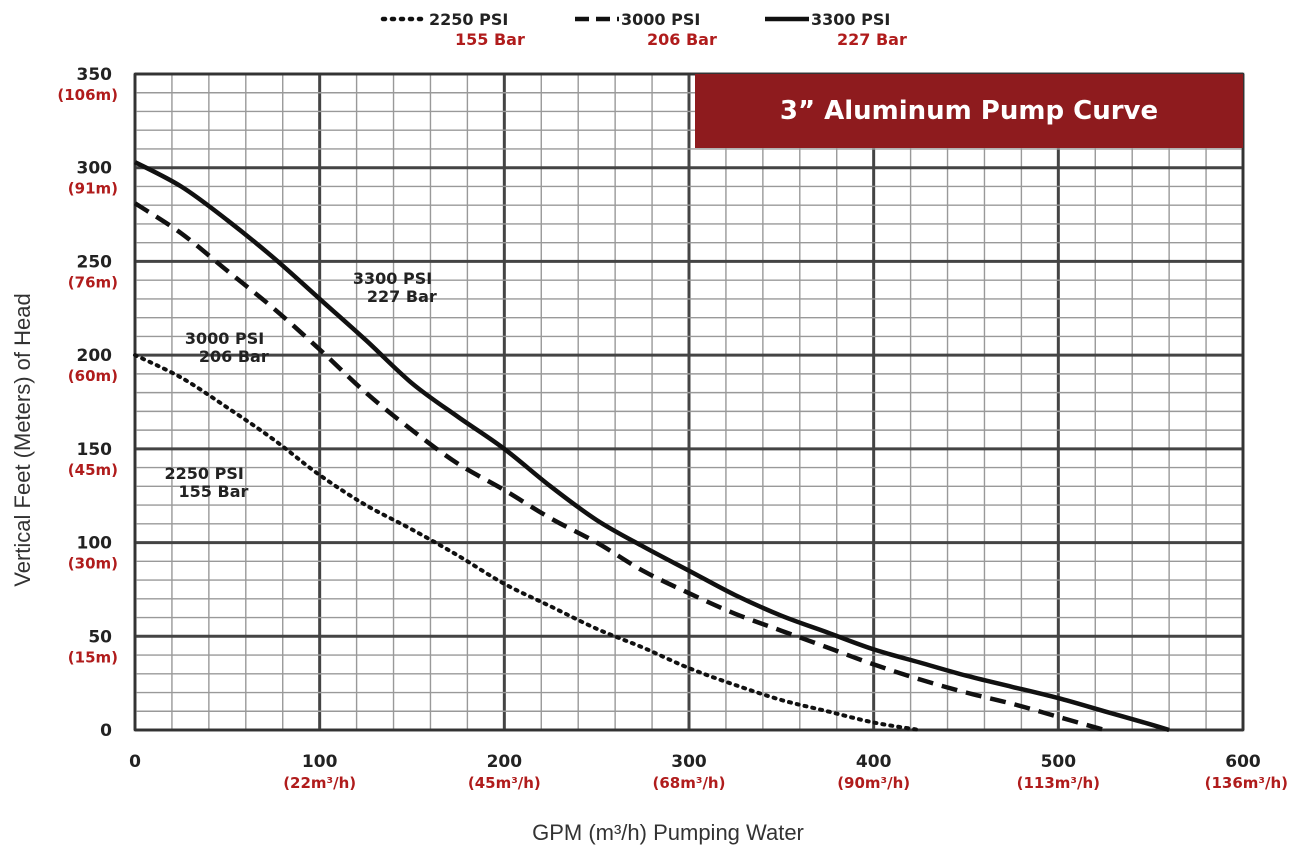 This screenshot has width=1299, height=850. What do you see at coordinates (106, 731) in the screenshot?
I see `y-tick-label: 0` at bounding box center [106, 731].